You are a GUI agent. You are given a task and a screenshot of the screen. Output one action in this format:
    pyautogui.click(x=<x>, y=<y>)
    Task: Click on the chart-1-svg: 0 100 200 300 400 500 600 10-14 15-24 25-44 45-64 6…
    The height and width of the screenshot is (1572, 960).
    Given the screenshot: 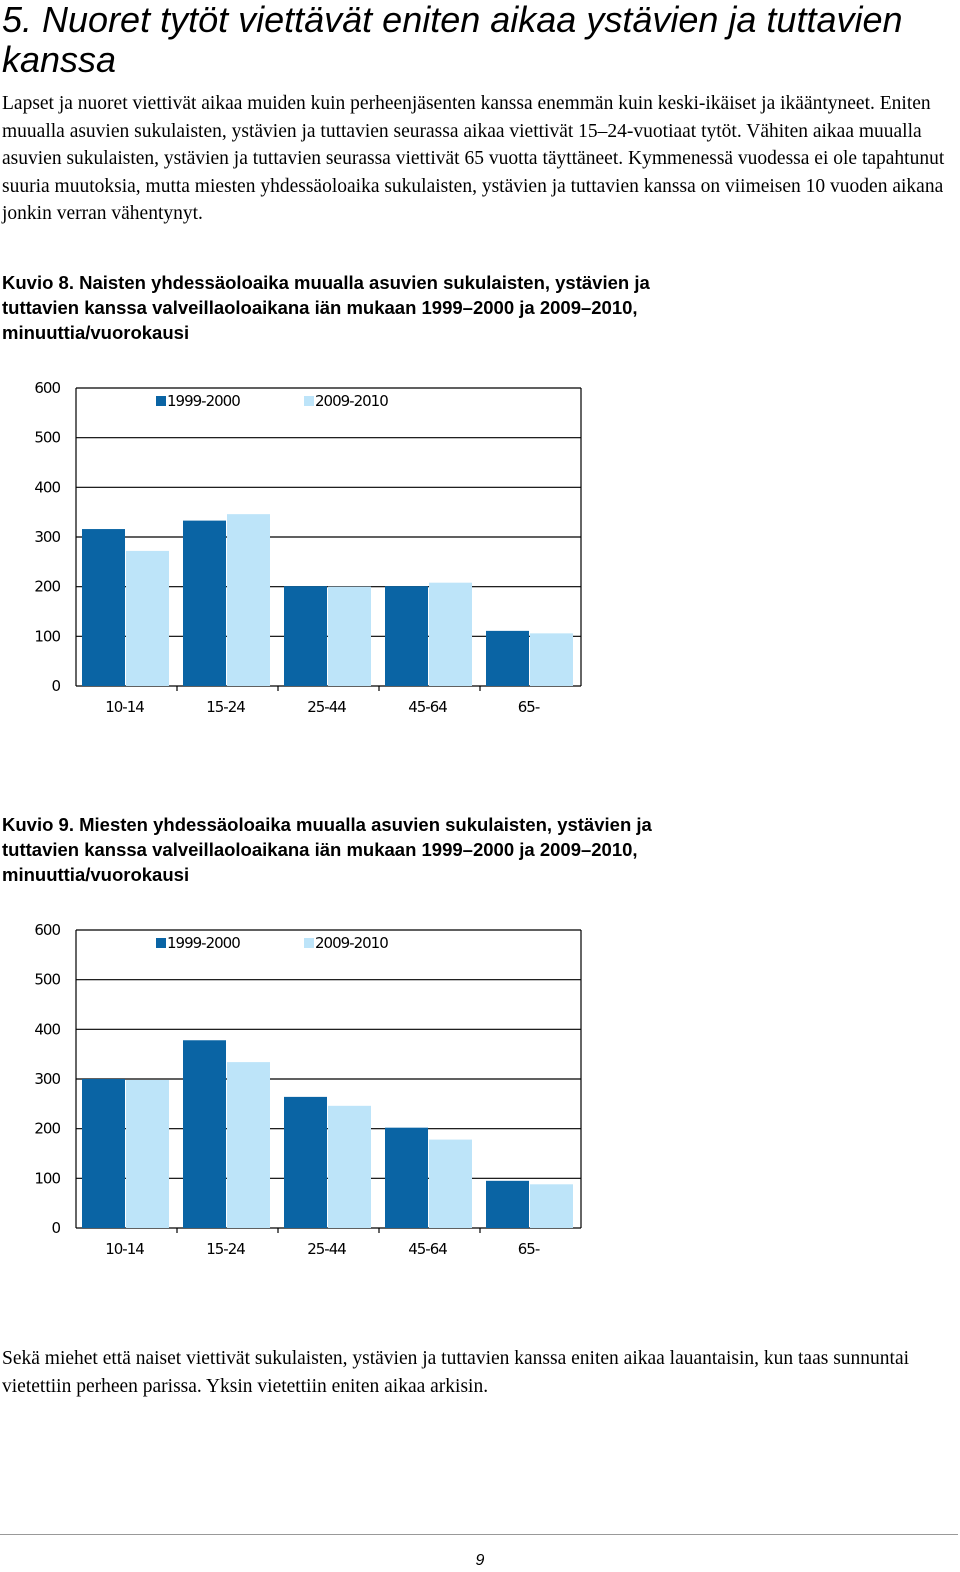 What is the action you would take?
    pyautogui.click(x=308, y=547)
    